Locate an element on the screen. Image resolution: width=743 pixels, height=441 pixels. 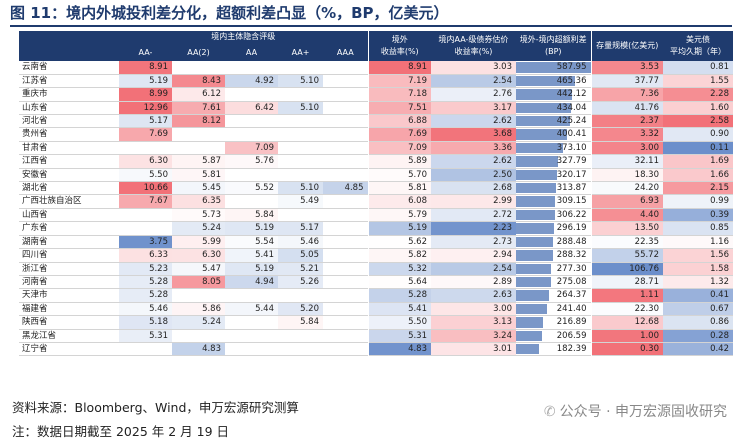
province-name: 浙江省 is located at coordinates (35, 268).